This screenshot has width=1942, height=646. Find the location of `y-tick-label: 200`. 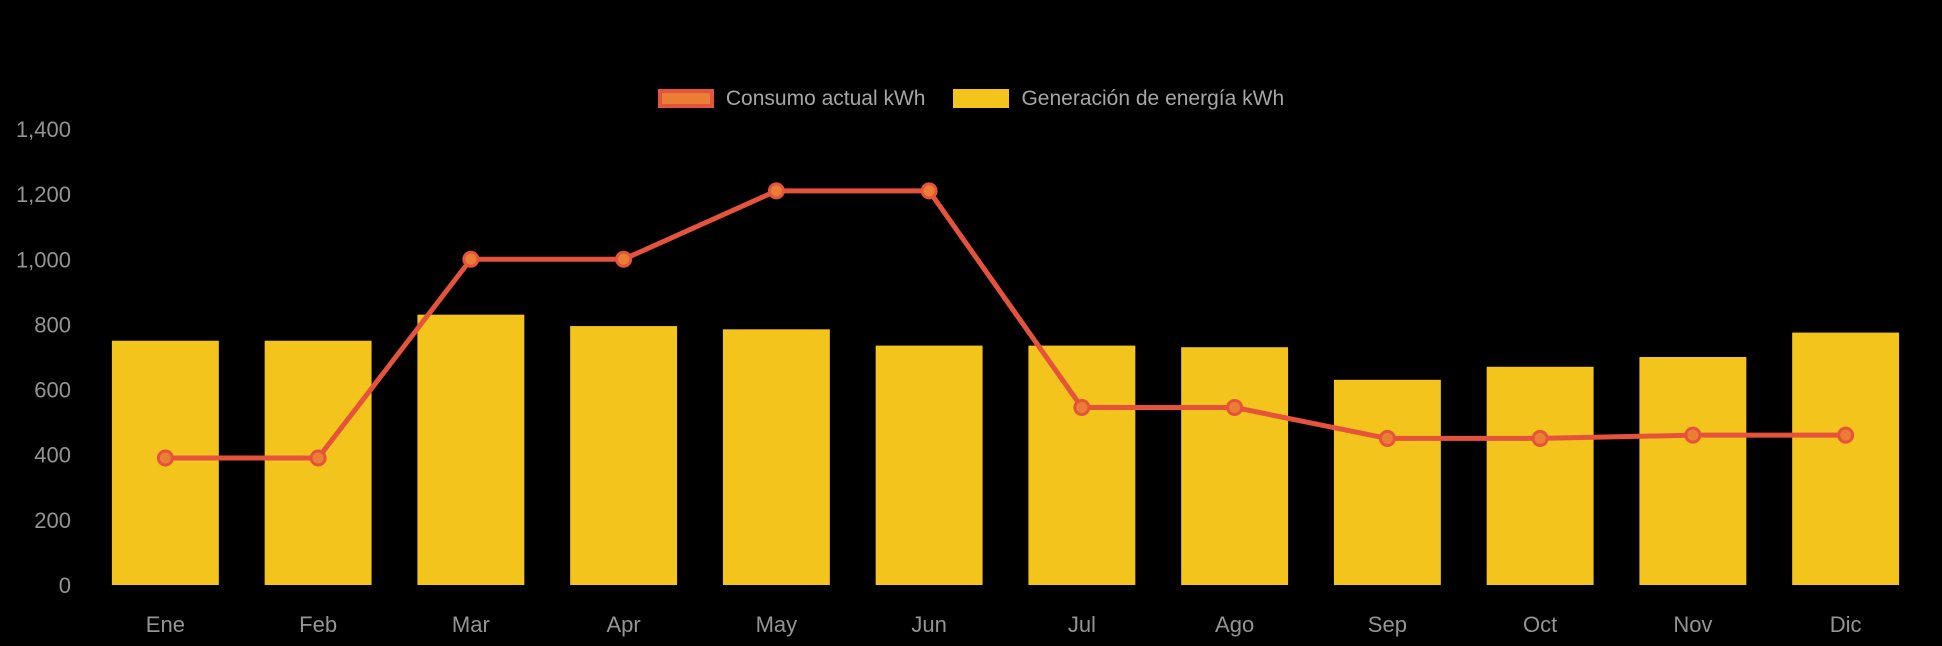

y-tick-label: 200 is located at coordinates (52, 520).